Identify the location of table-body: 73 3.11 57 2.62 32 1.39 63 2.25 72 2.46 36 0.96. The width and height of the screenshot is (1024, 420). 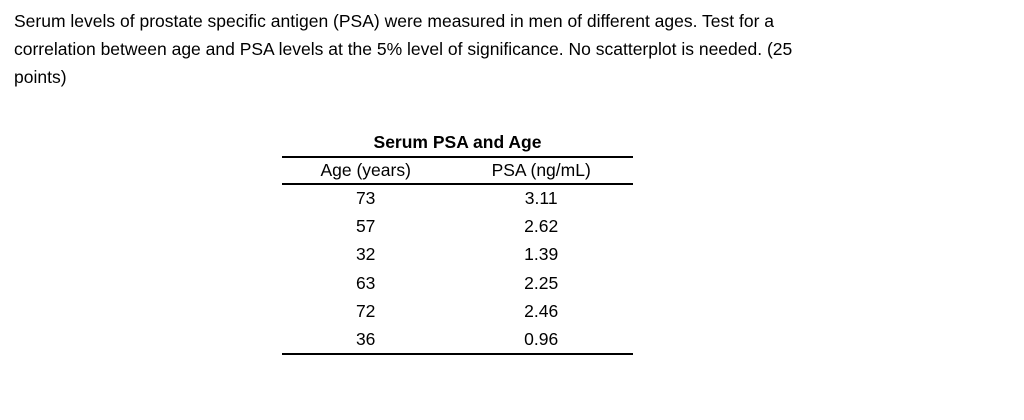
(457, 270).